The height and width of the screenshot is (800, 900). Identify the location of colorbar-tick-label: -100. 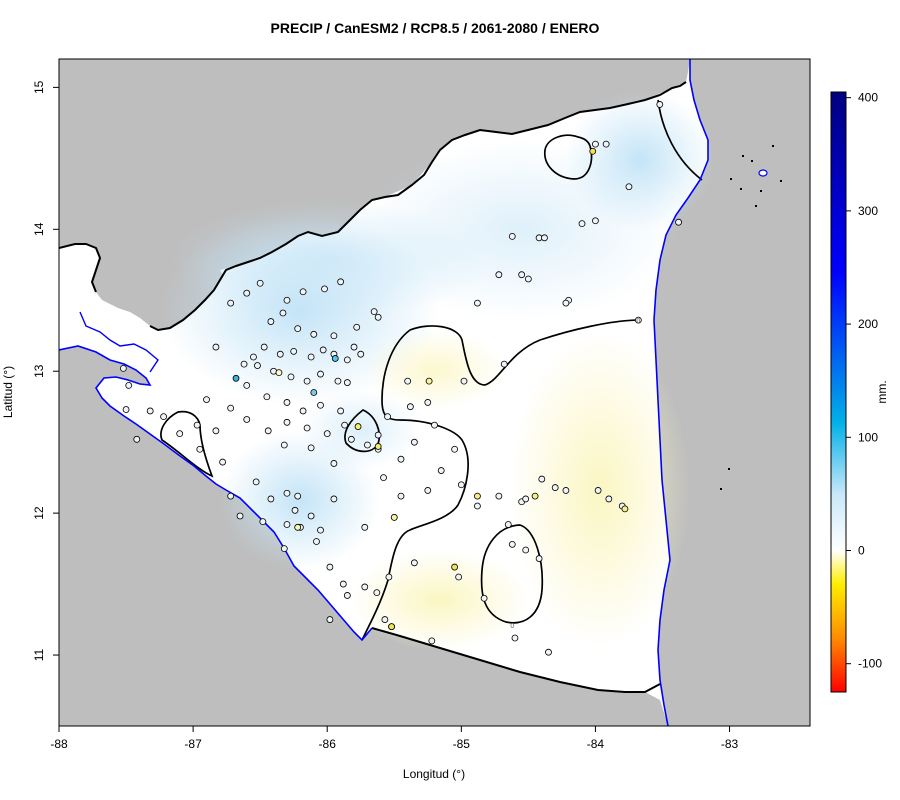
(870, 664).